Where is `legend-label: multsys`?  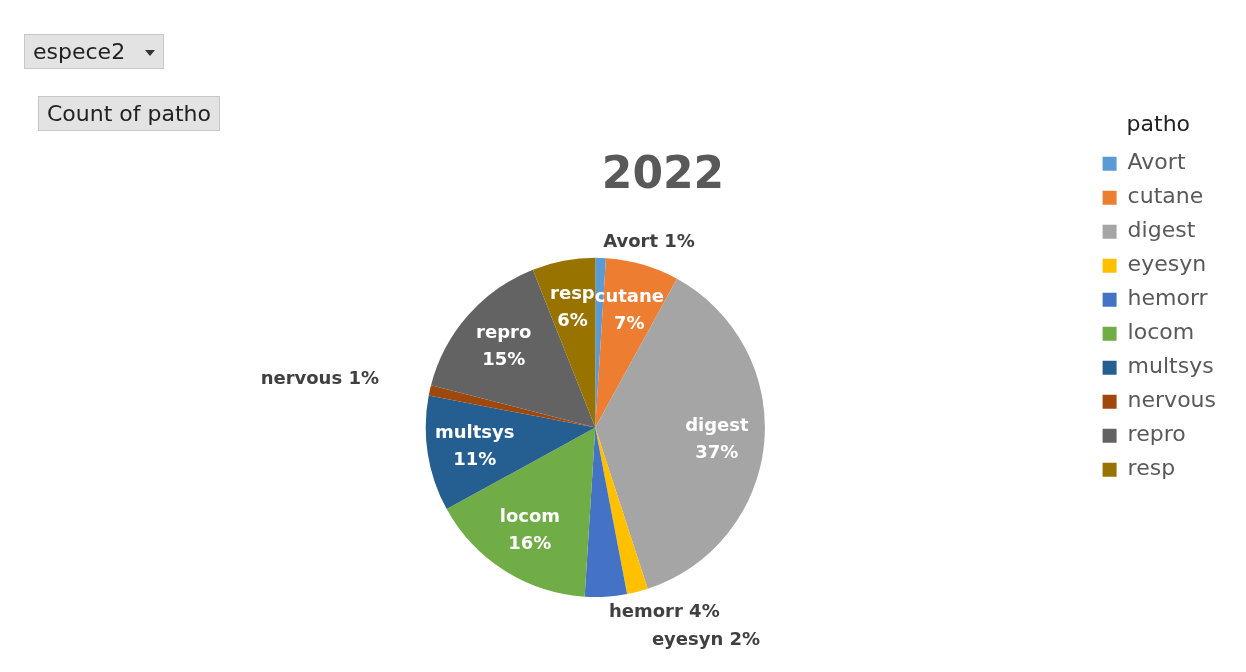 legend-label: multsys is located at coordinates (1170, 366).